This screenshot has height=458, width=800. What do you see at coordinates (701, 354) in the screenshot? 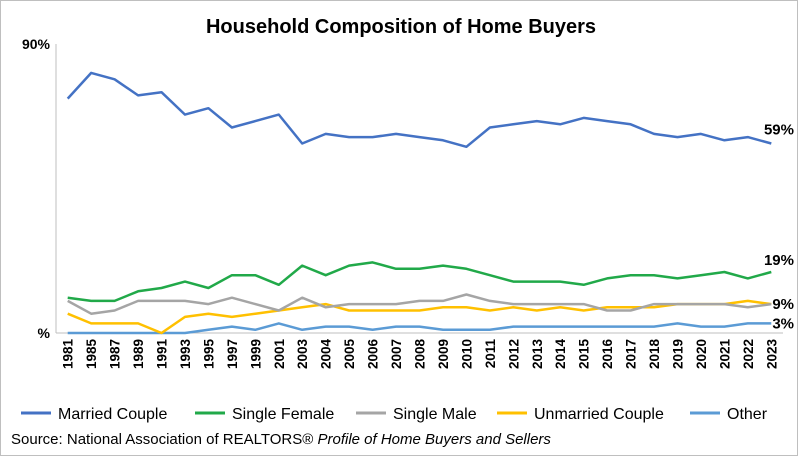
I see `x-tick-label: 2020` at bounding box center [701, 354].